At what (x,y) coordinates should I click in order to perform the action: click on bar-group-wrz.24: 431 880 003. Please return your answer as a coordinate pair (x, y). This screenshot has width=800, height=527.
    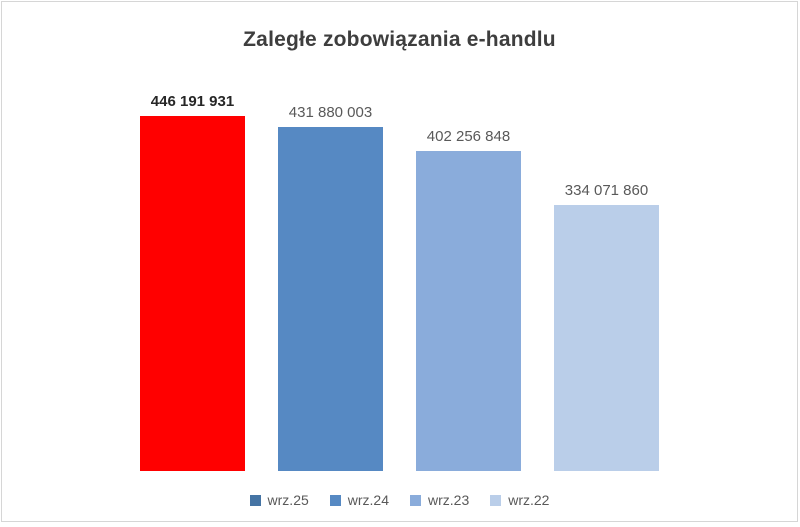
    Looking at the image, I should click on (330, 287).